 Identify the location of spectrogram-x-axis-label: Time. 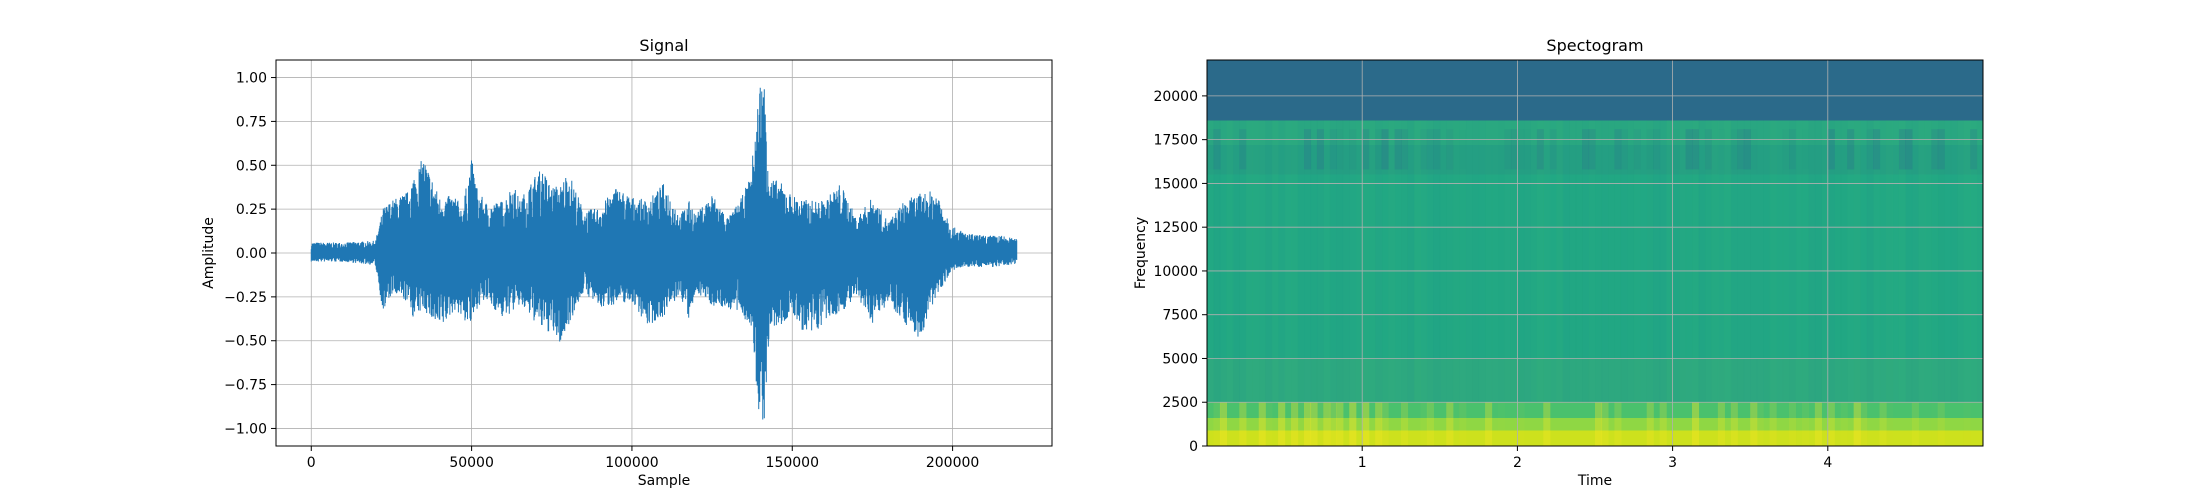
(1594, 481).